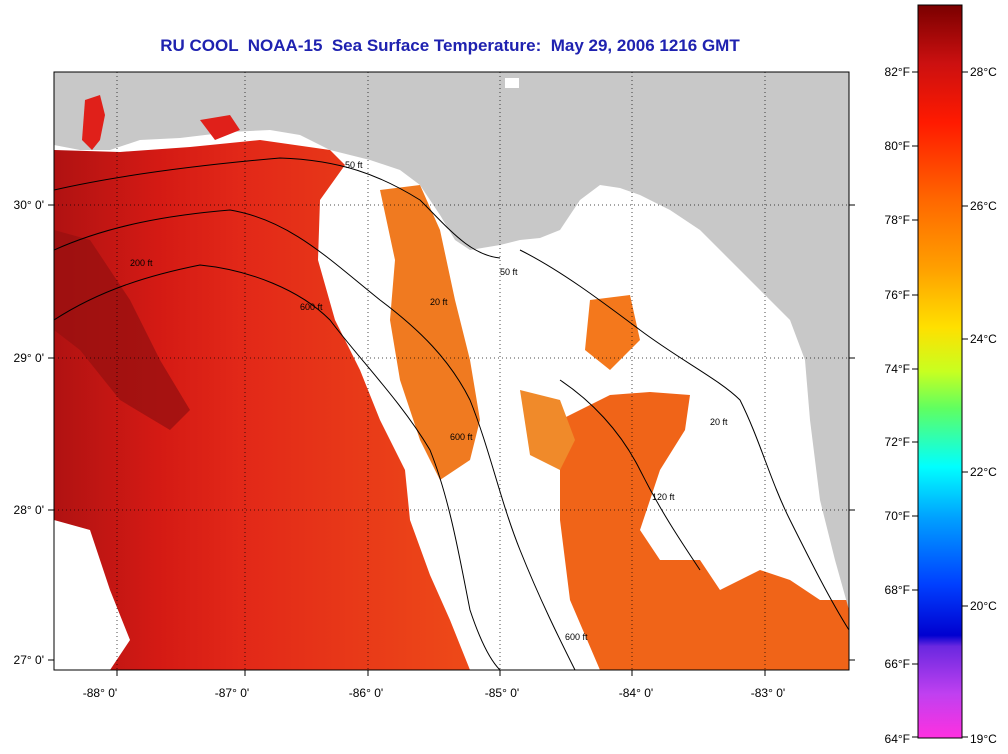 The width and height of the screenshot is (1008, 754). Describe the element at coordinates (29, 660) in the screenshot. I see `y-tick-label: 27° 0'` at that location.